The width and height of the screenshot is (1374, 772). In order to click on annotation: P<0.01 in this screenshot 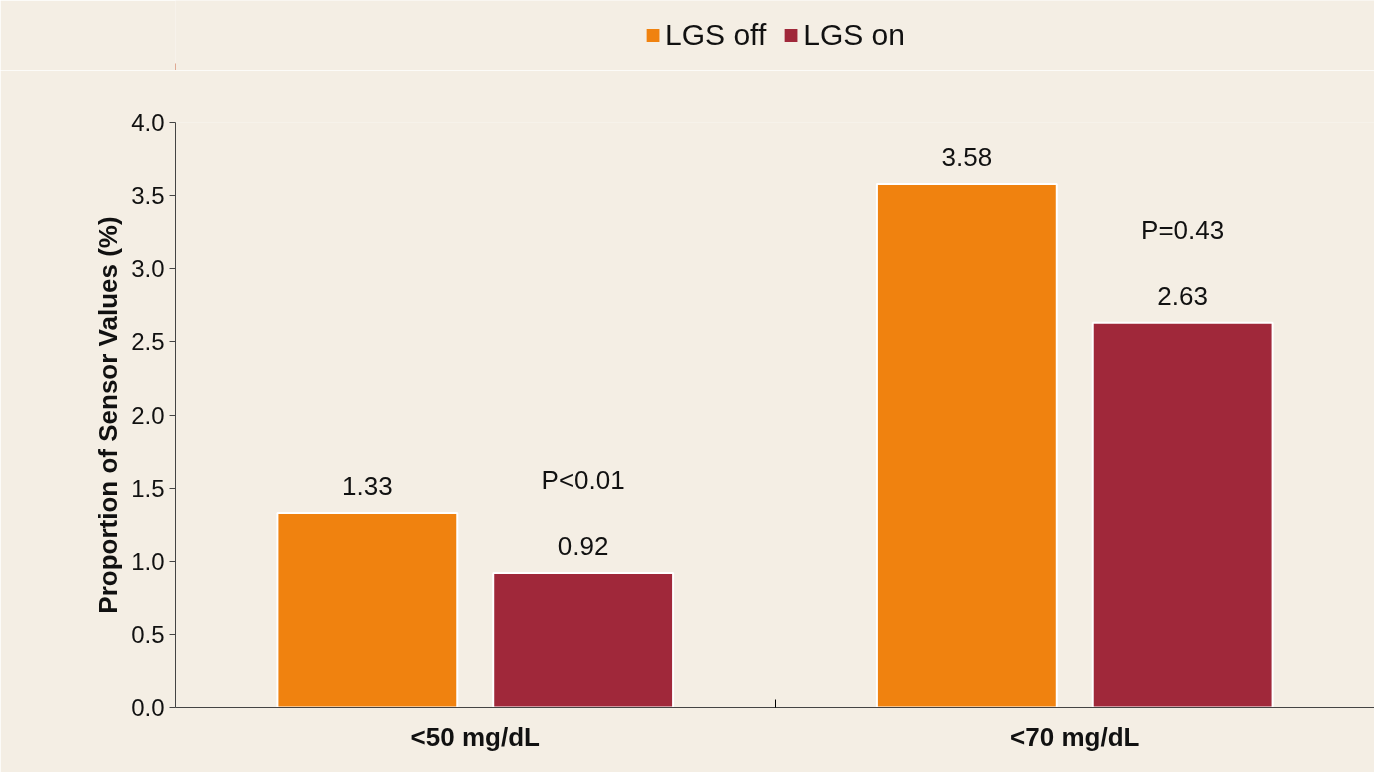, I will do `click(583, 479)`.